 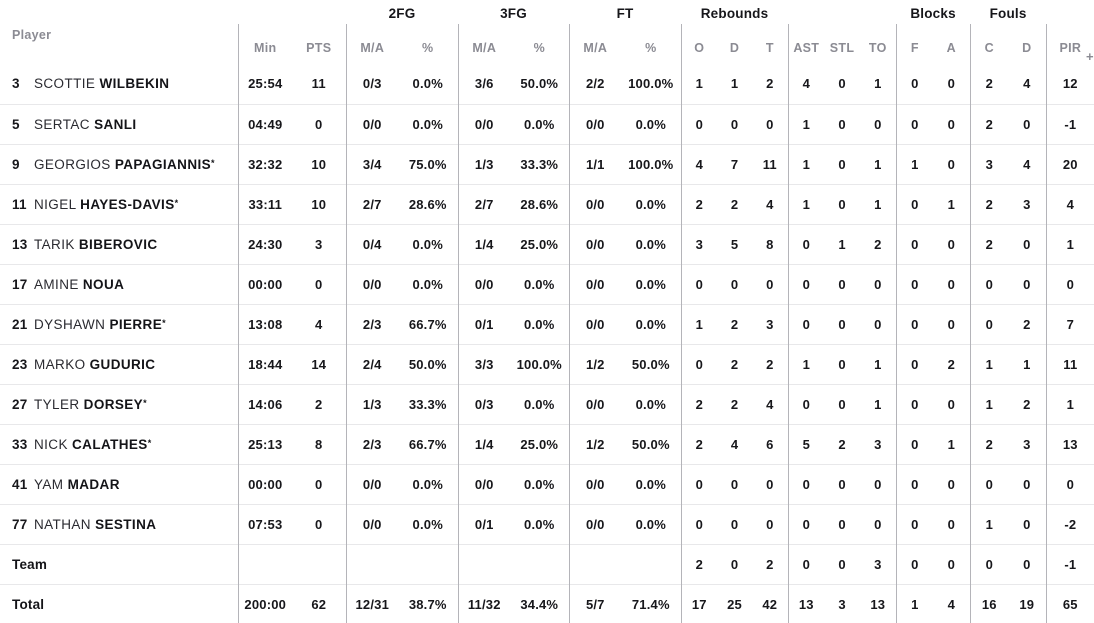 What do you see at coordinates (1069, 443) in the screenshot?
I see `stat-pir: 13` at bounding box center [1069, 443].